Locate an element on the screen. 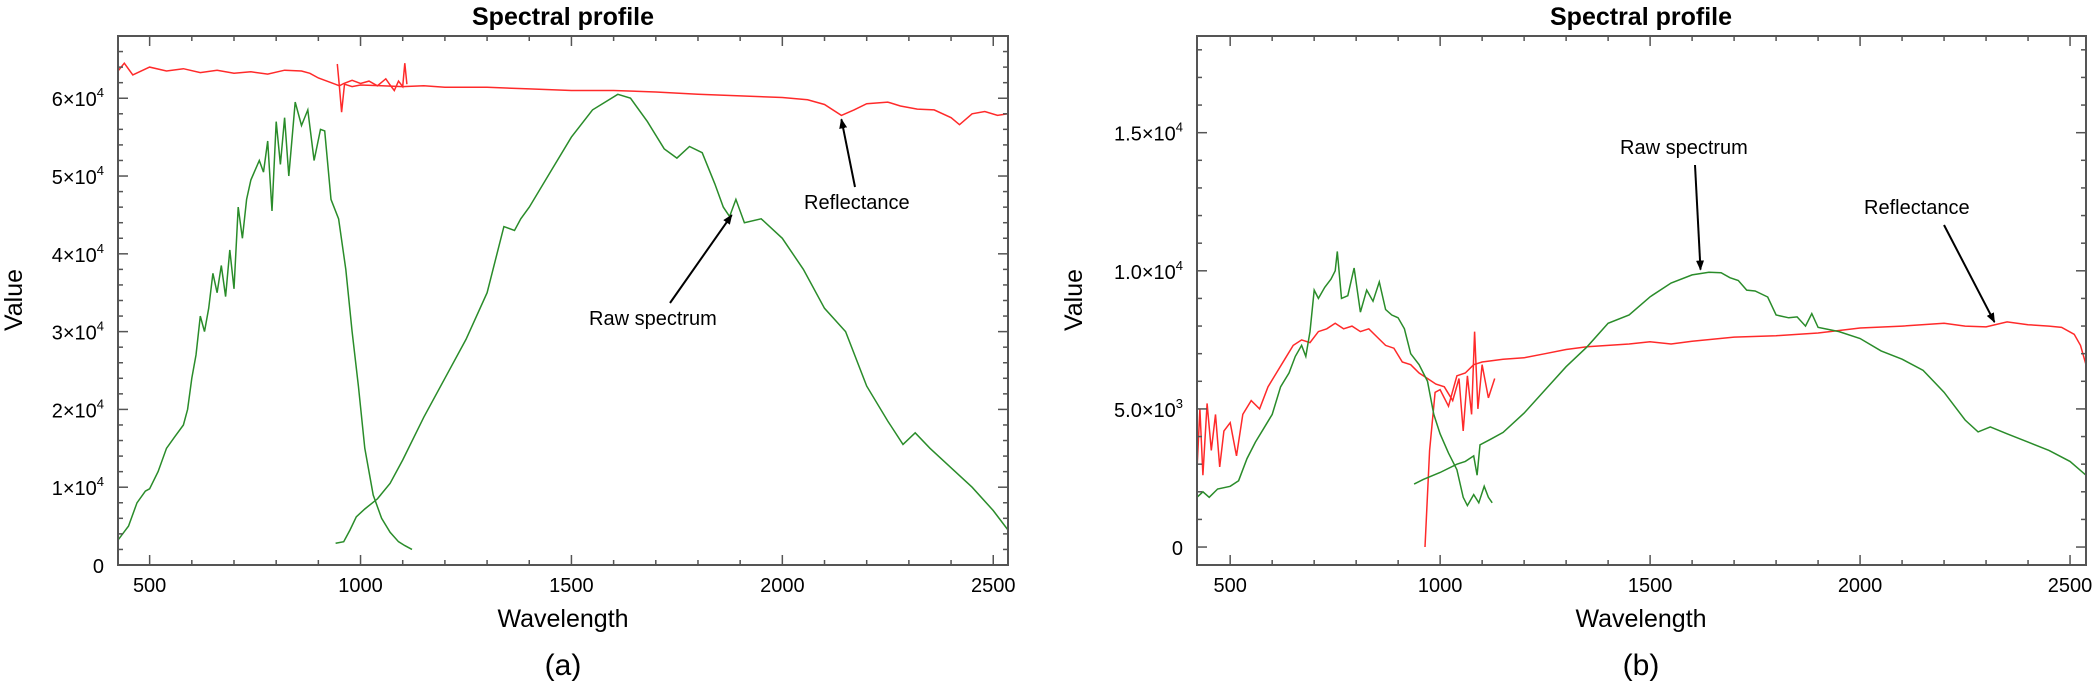  y-tick-label: 1.5×10⁴ is located at coordinates (1148, 133).